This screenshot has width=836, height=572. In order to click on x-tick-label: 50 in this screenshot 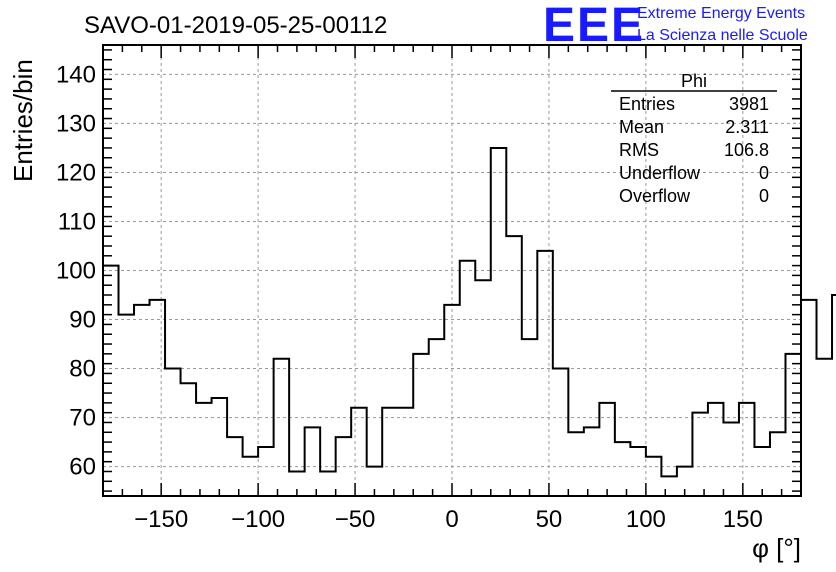, I will do `click(549, 519)`.